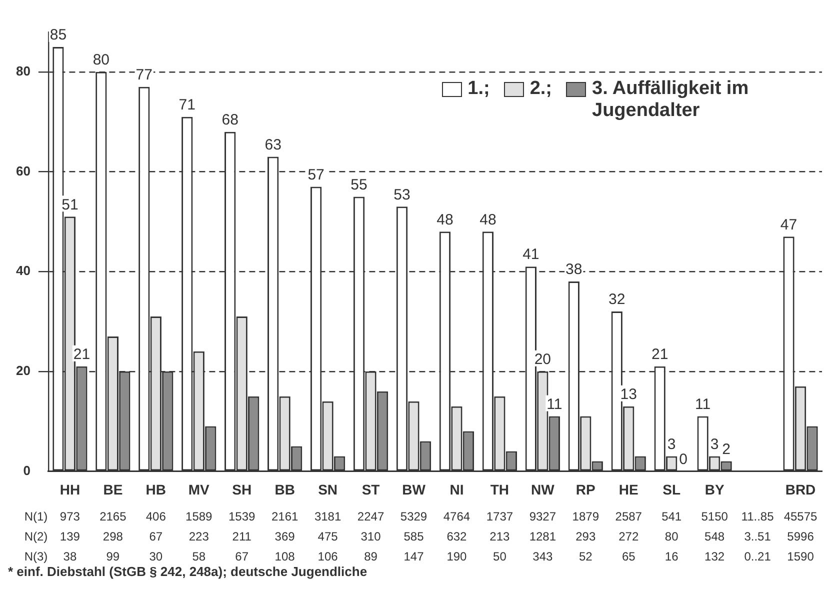 The height and width of the screenshot is (600, 840). What do you see at coordinates (316, 175) in the screenshot?
I see `data-label: 57` at bounding box center [316, 175].